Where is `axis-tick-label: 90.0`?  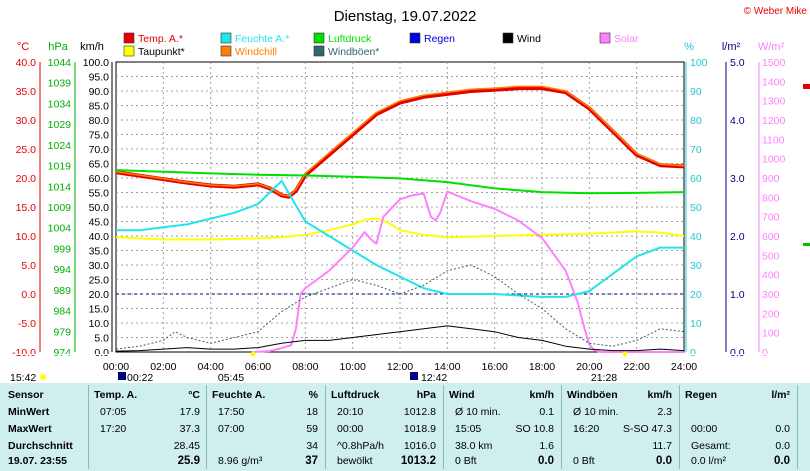 axis-tick-label: 90.0 is located at coordinates (99, 92).